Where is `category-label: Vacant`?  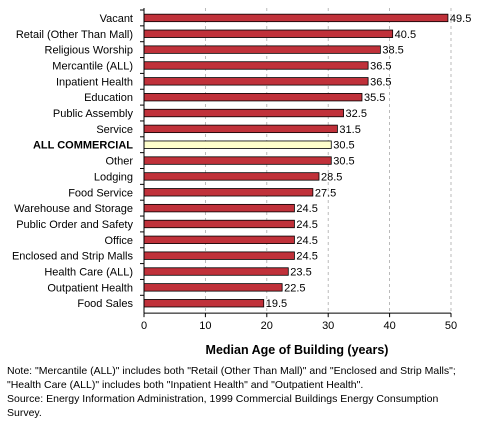
category-label: Vacant is located at coordinates (116, 19).